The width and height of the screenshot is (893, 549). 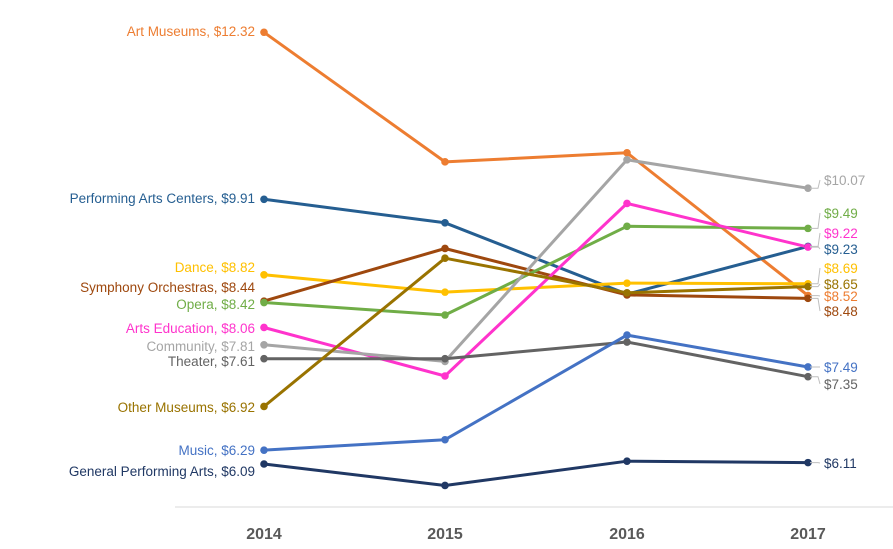 I want to click on left-label-general-performing-arts: General Performing Arts, $6.09, so click(x=162, y=471).